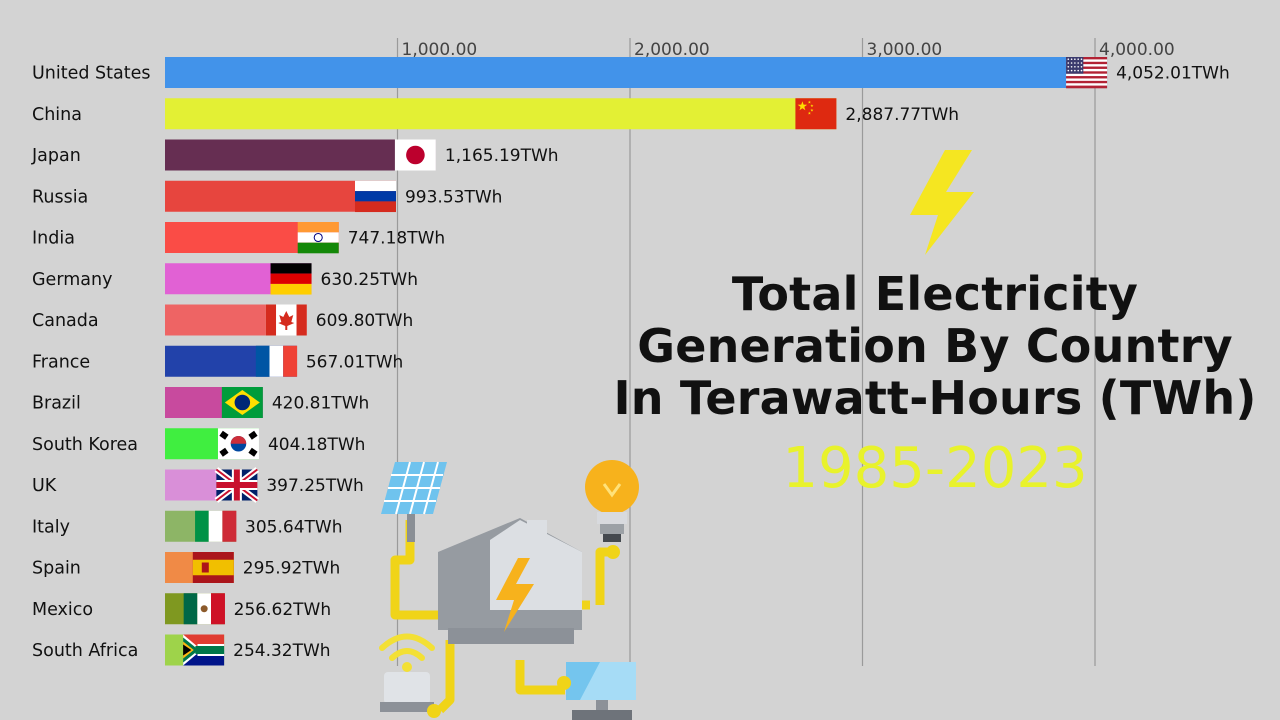  What do you see at coordinates (1173, 74) in the screenshot?
I see `value-label: 4,052.01TWh` at bounding box center [1173, 74].